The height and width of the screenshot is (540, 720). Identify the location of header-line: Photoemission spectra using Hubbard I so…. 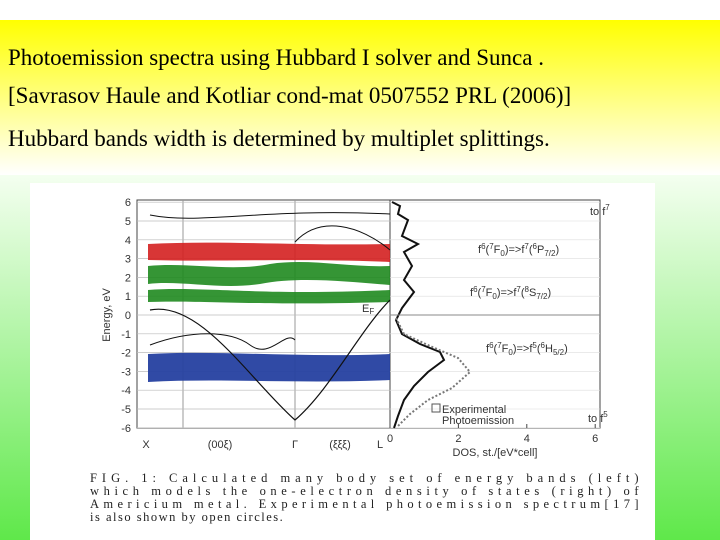
(276, 57).